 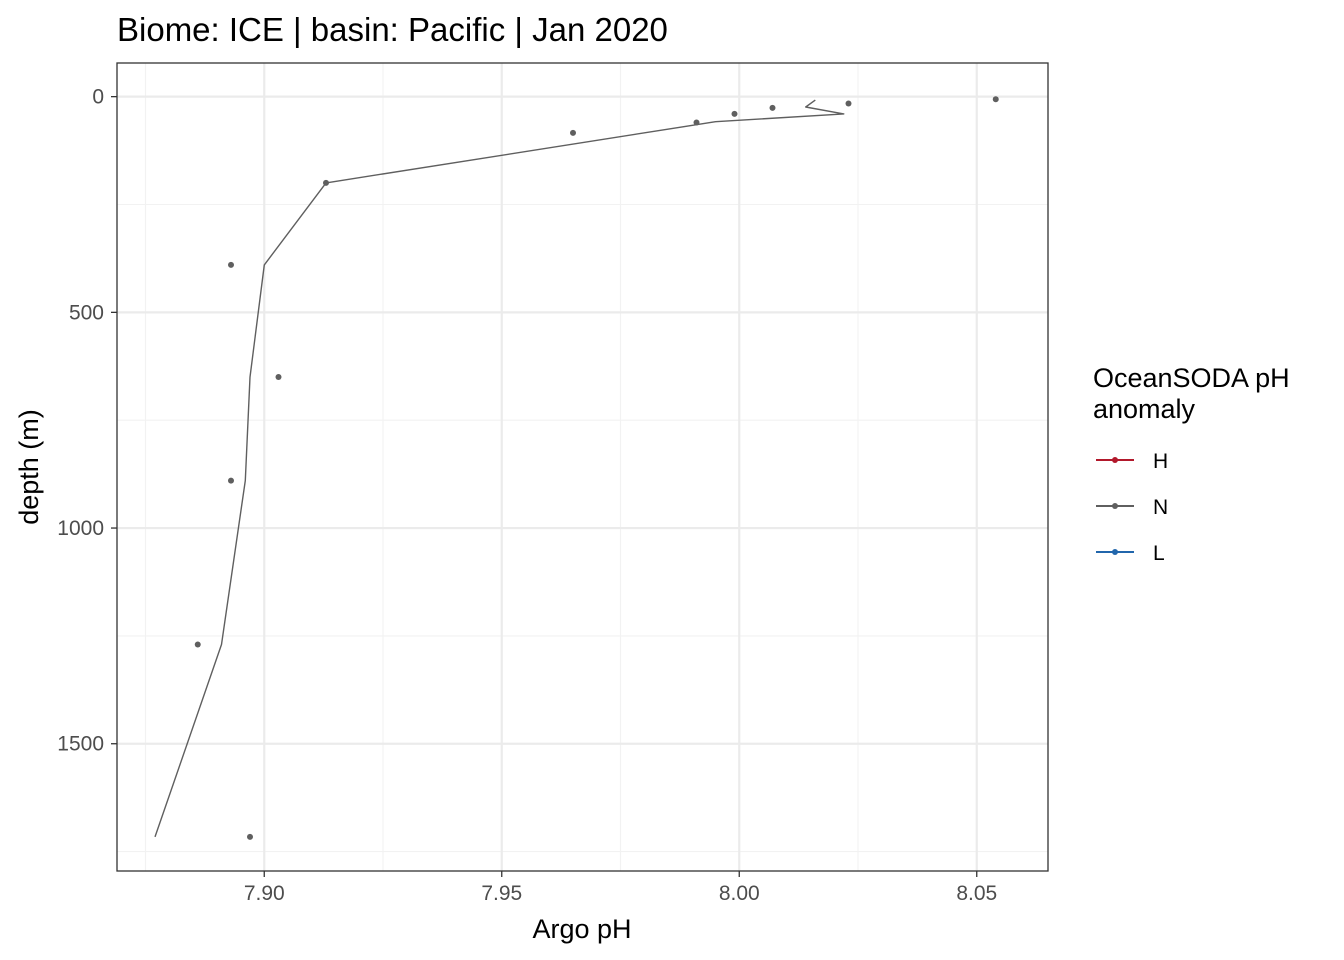 I want to click on legend-label-L: L, so click(x=1159, y=553).